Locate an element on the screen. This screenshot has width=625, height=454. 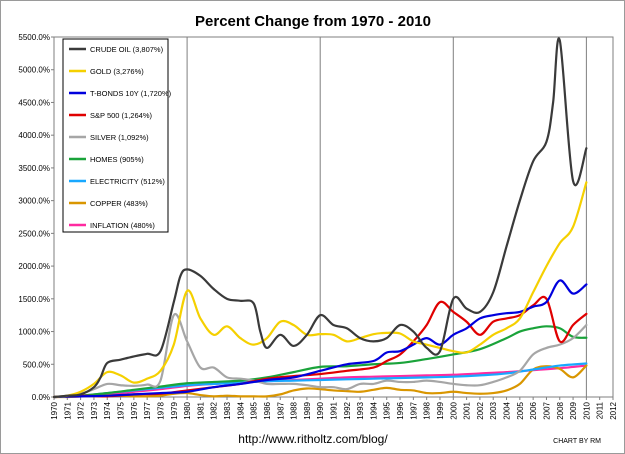
x-tick-label: 1971 is located at coordinates (67, 410).